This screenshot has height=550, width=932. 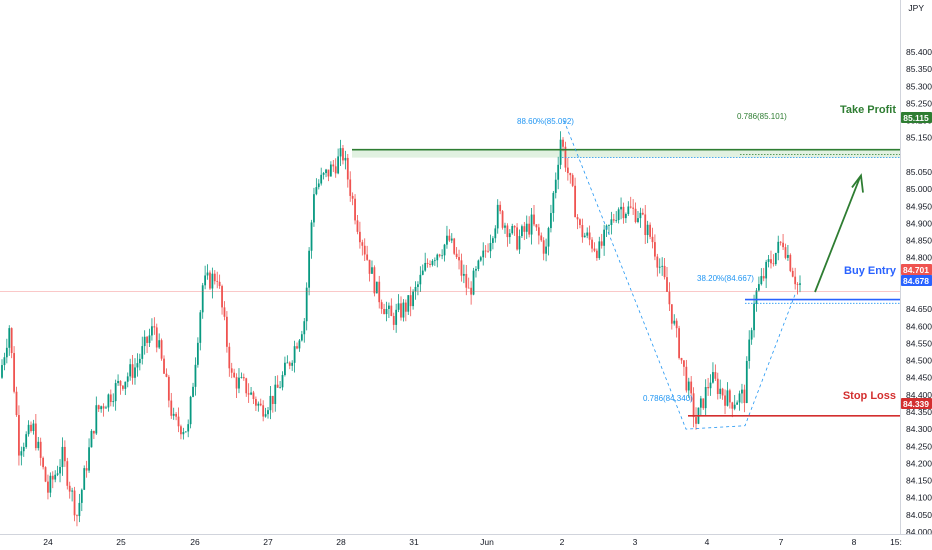 I want to click on buy-entry-price-tag-text: 84.678, so click(x=916, y=281).